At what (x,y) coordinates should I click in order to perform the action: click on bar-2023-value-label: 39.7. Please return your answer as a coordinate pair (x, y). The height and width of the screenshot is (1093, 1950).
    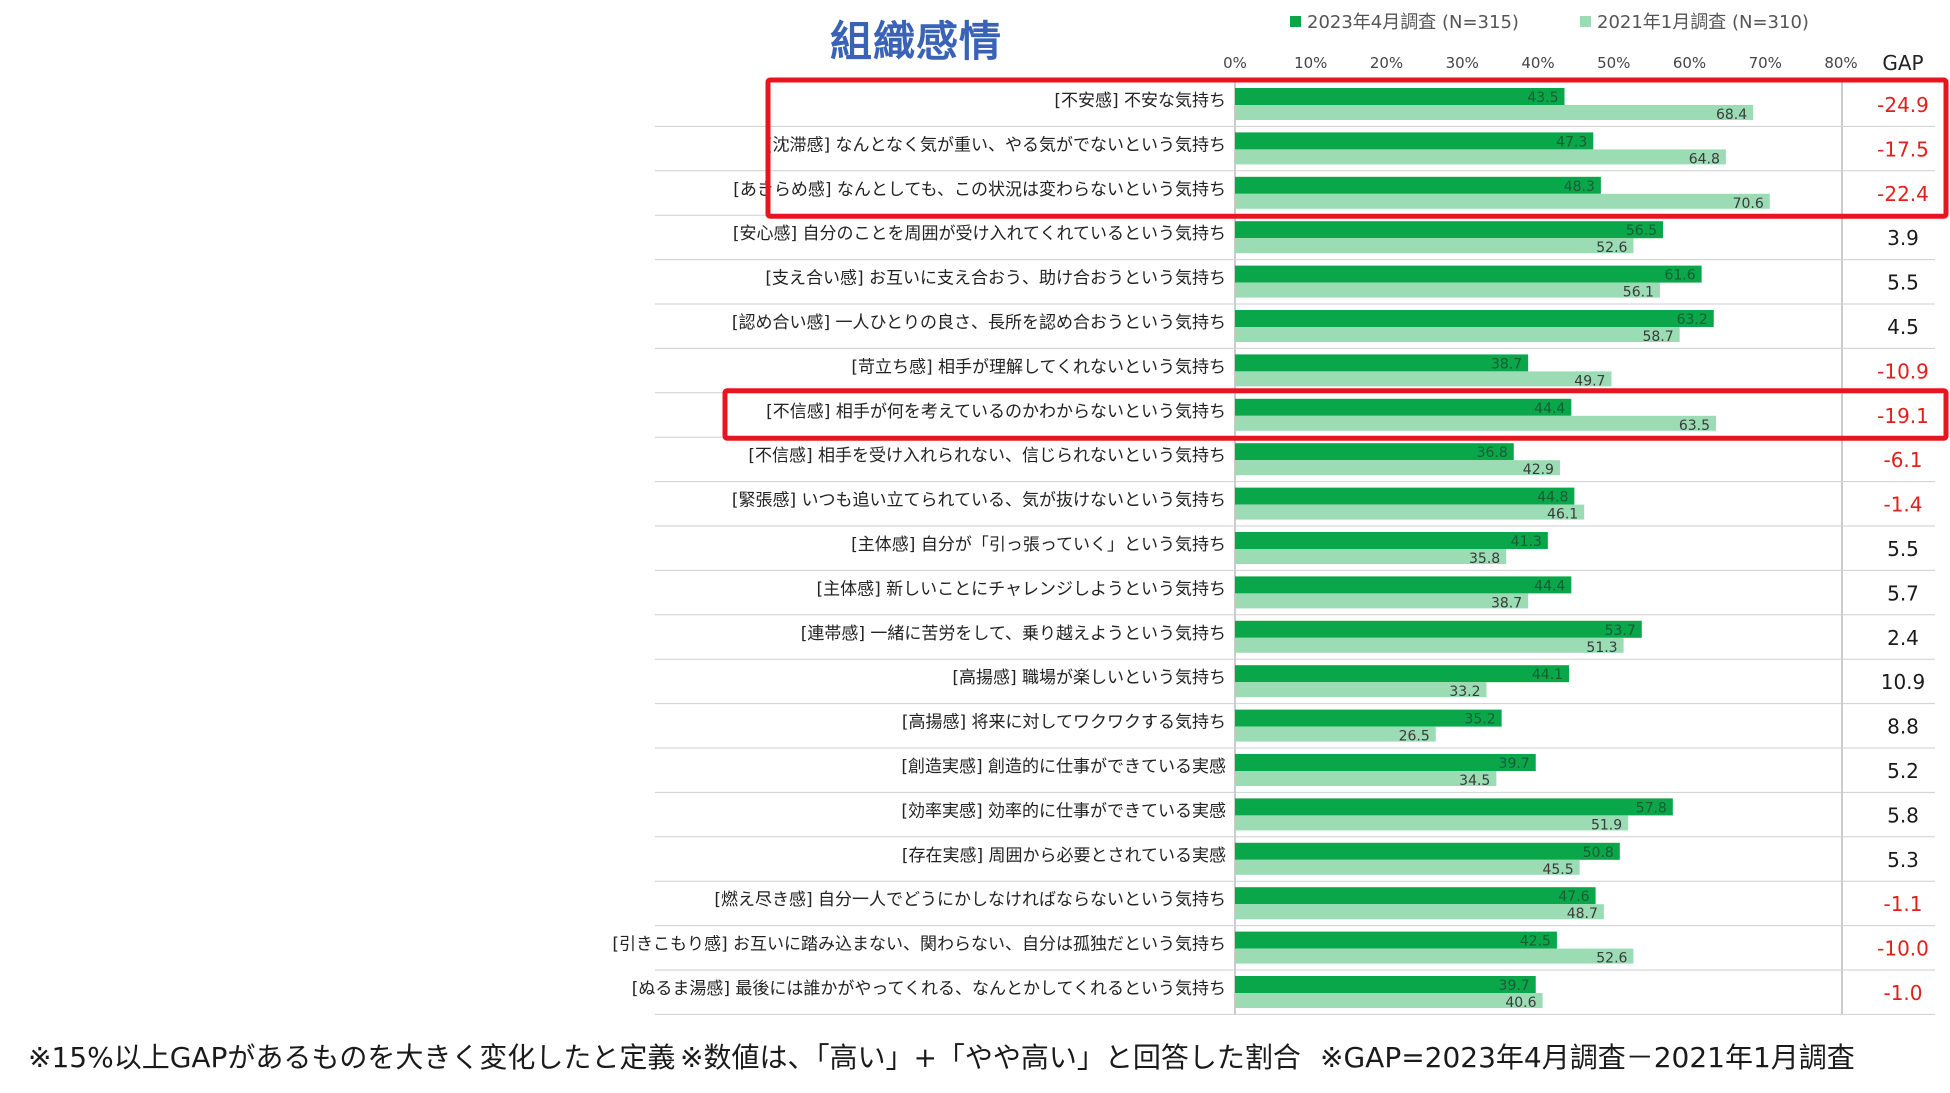
    Looking at the image, I should click on (1514, 986).